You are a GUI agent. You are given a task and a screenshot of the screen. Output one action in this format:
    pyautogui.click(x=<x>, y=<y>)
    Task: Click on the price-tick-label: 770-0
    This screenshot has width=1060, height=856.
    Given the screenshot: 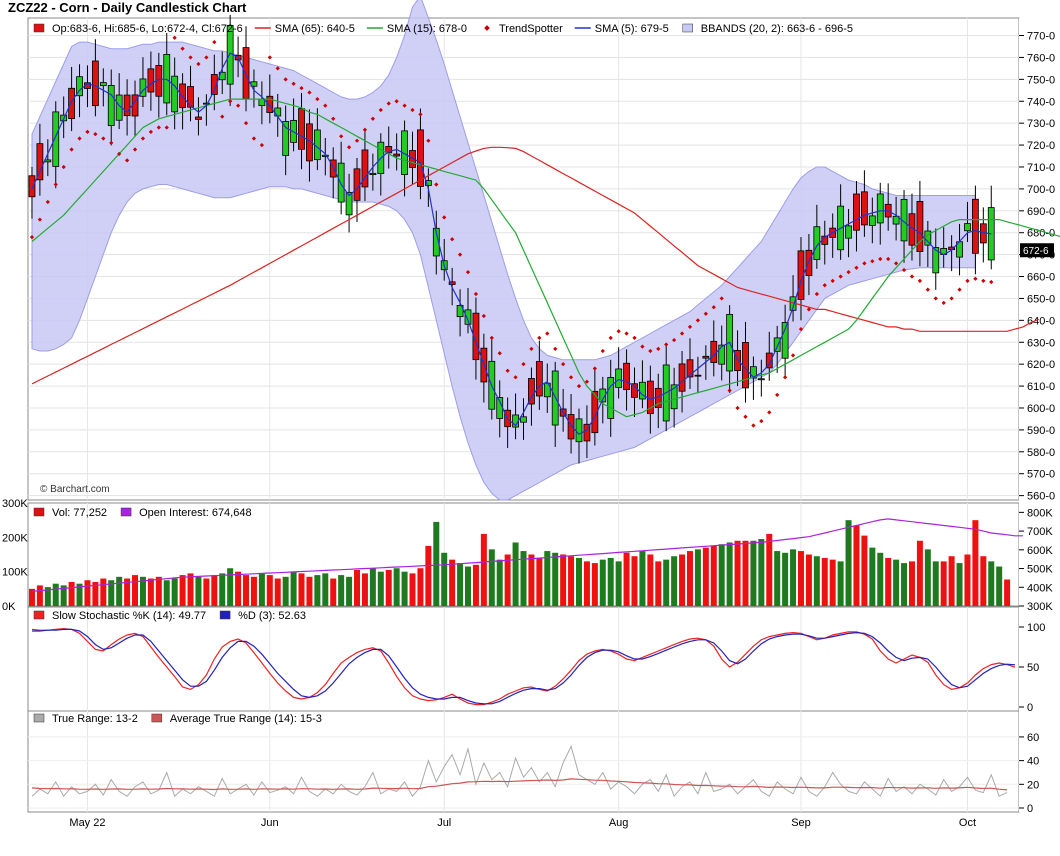 What is the action you would take?
    pyautogui.click(x=1041, y=37)
    